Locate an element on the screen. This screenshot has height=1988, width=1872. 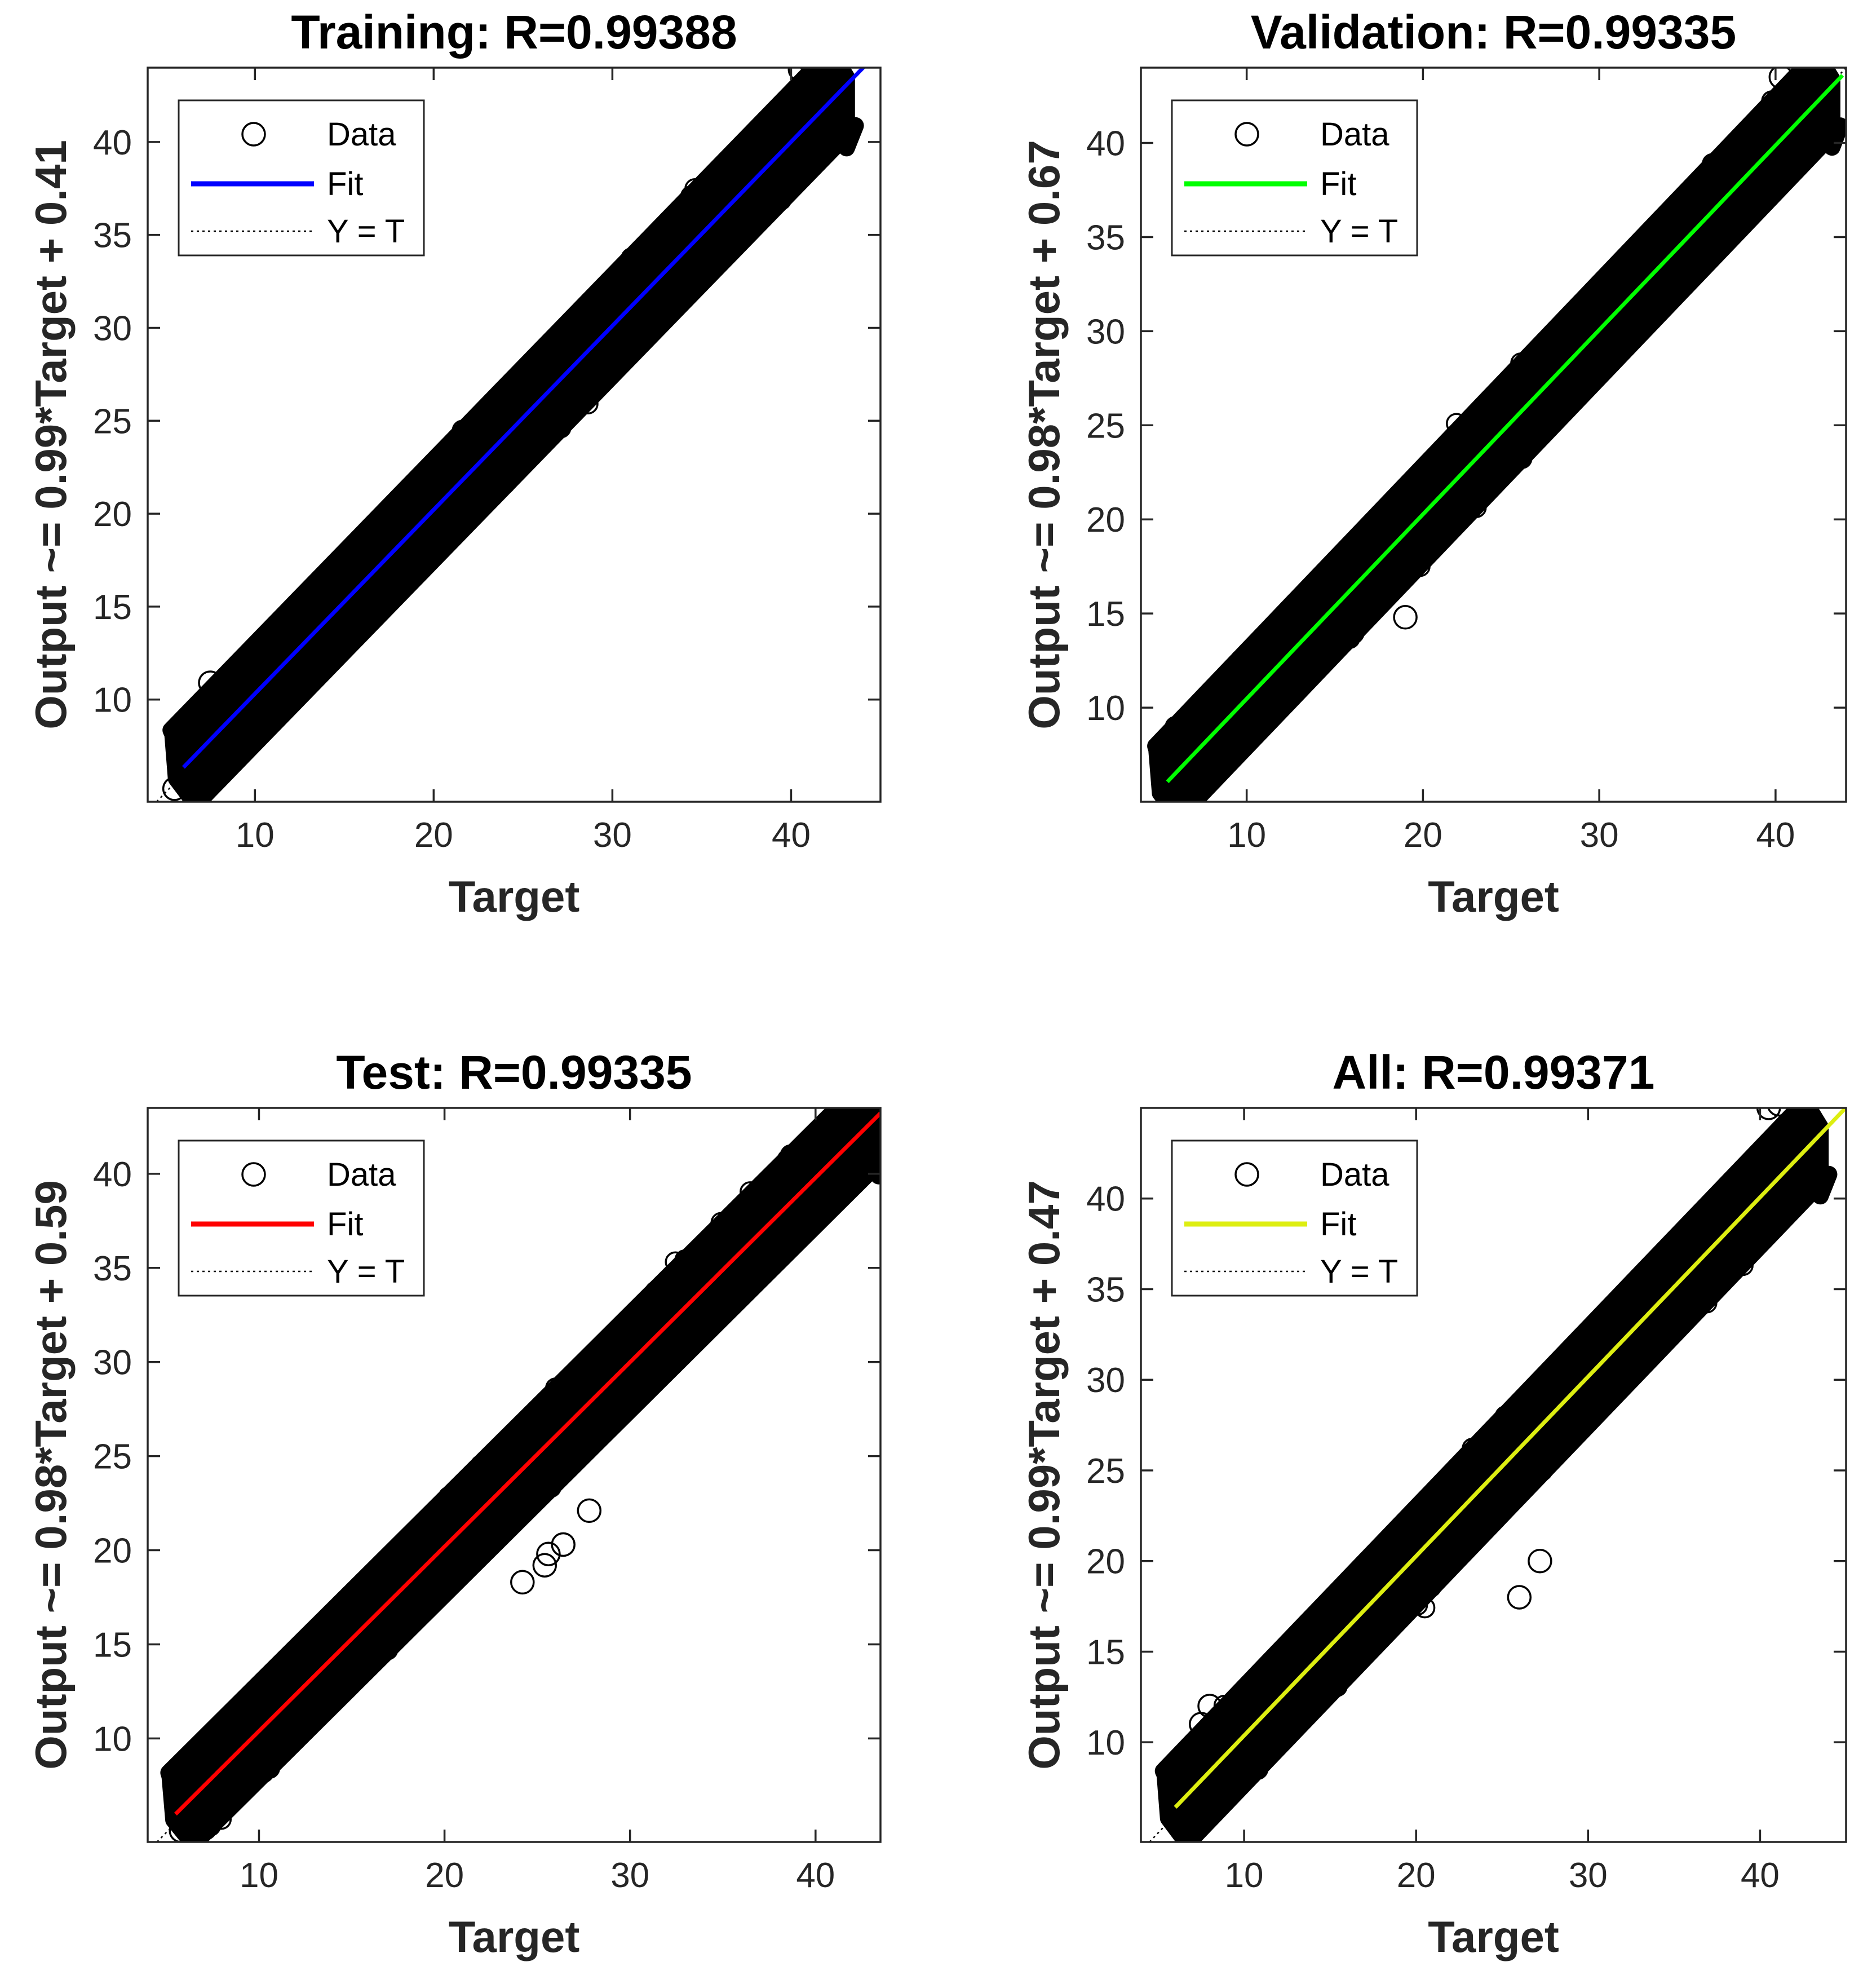
x-tick-label: 40 is located at coordinates (1760, 1875).